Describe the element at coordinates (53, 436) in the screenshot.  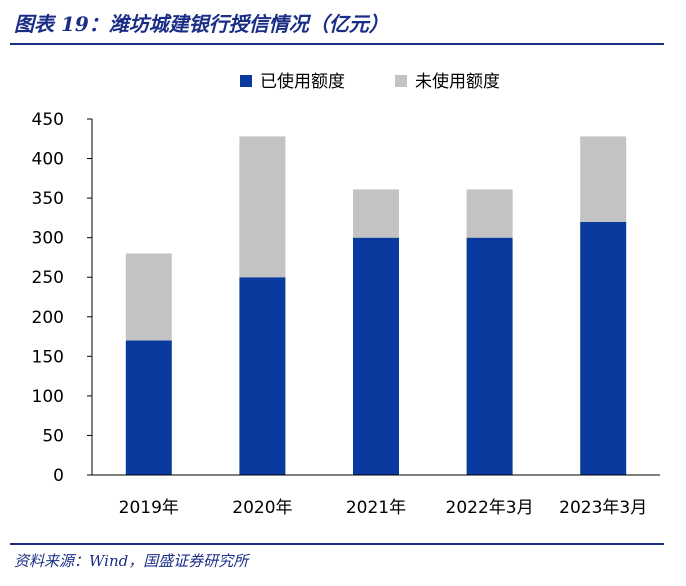
I see `y-tick-label: 50` at that location.